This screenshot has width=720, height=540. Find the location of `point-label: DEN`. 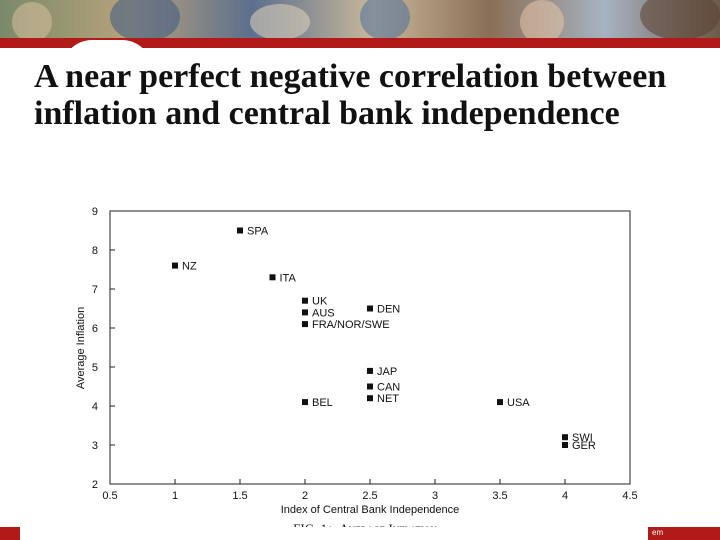

point-label: DEN is located at coordinates (388, 310).